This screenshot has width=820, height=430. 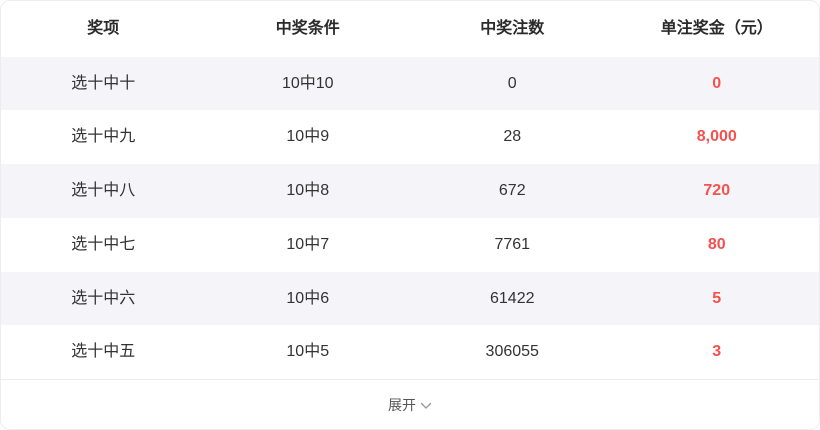 What do you see at coordinates (410, 83) in the screenshot?
I see `table-row: 选十中十 10中10 0 0` at bounding box center [410, 83].